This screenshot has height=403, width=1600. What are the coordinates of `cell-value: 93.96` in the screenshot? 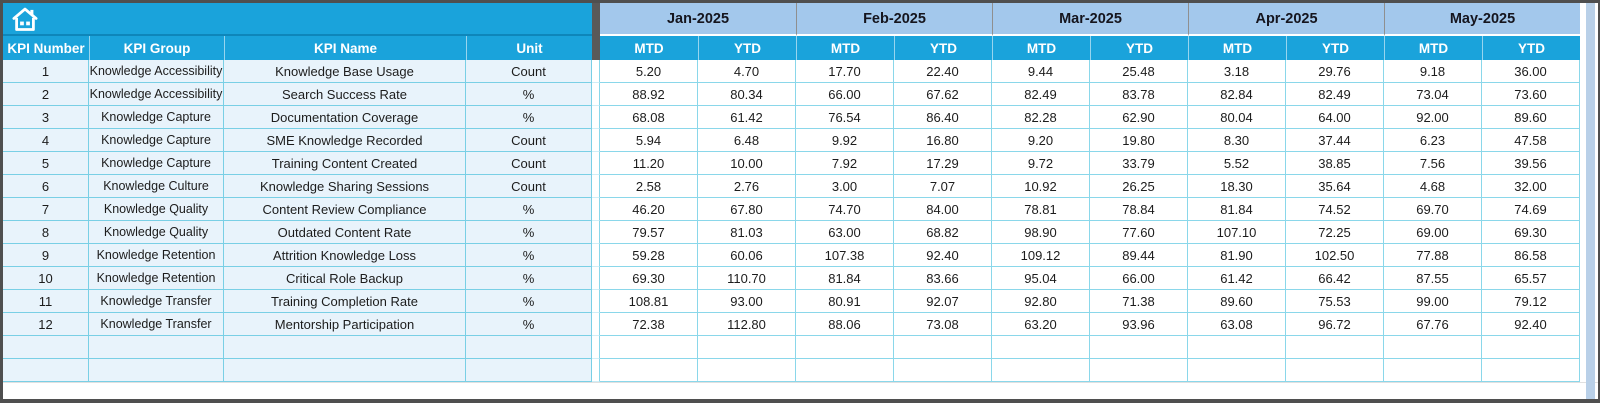 It's located at (1139, 324).